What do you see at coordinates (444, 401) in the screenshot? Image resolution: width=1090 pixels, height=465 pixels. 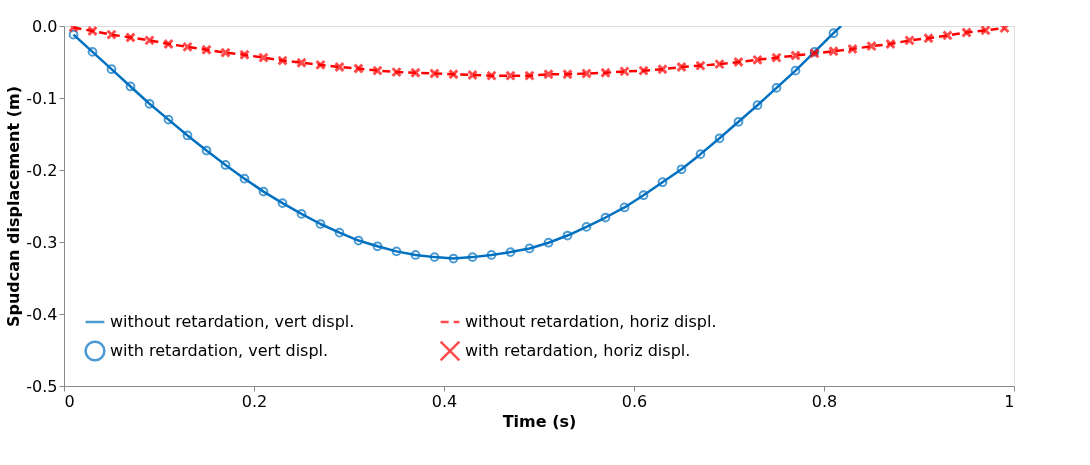 I see `x-tick-label: 0.4` at bounding box center [444, 401].